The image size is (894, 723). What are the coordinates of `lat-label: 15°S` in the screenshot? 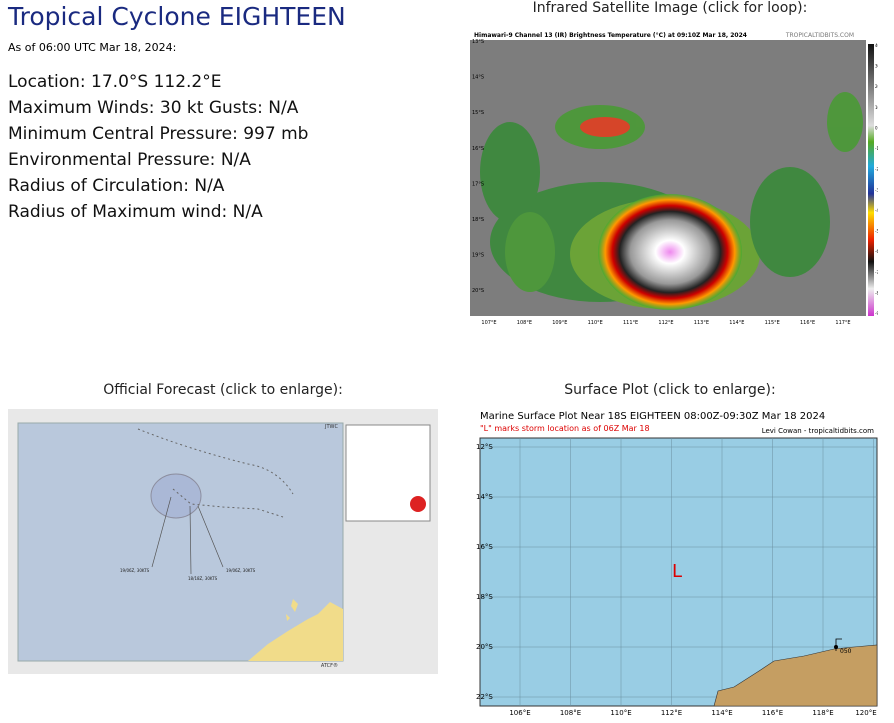 It's located at (478, 113).